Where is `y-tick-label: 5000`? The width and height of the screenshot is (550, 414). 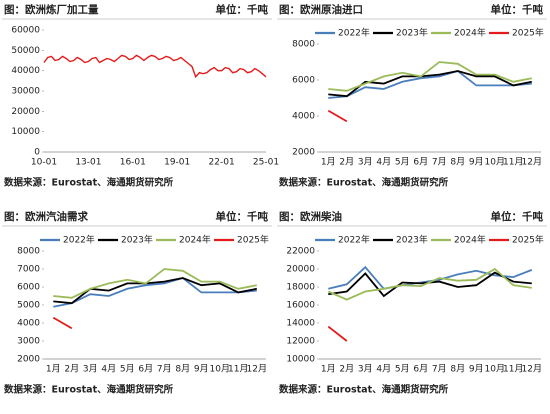
y-tick-label: 5000 is located at coordinates (28, 306).